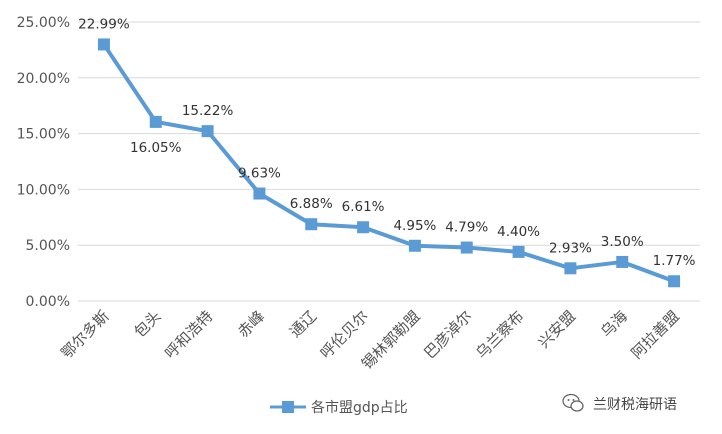  What do you see at coordinates (499, 334) in the screenshot?
I see `x-category-label: 乌兰察布` at bounding box center [499, 334].